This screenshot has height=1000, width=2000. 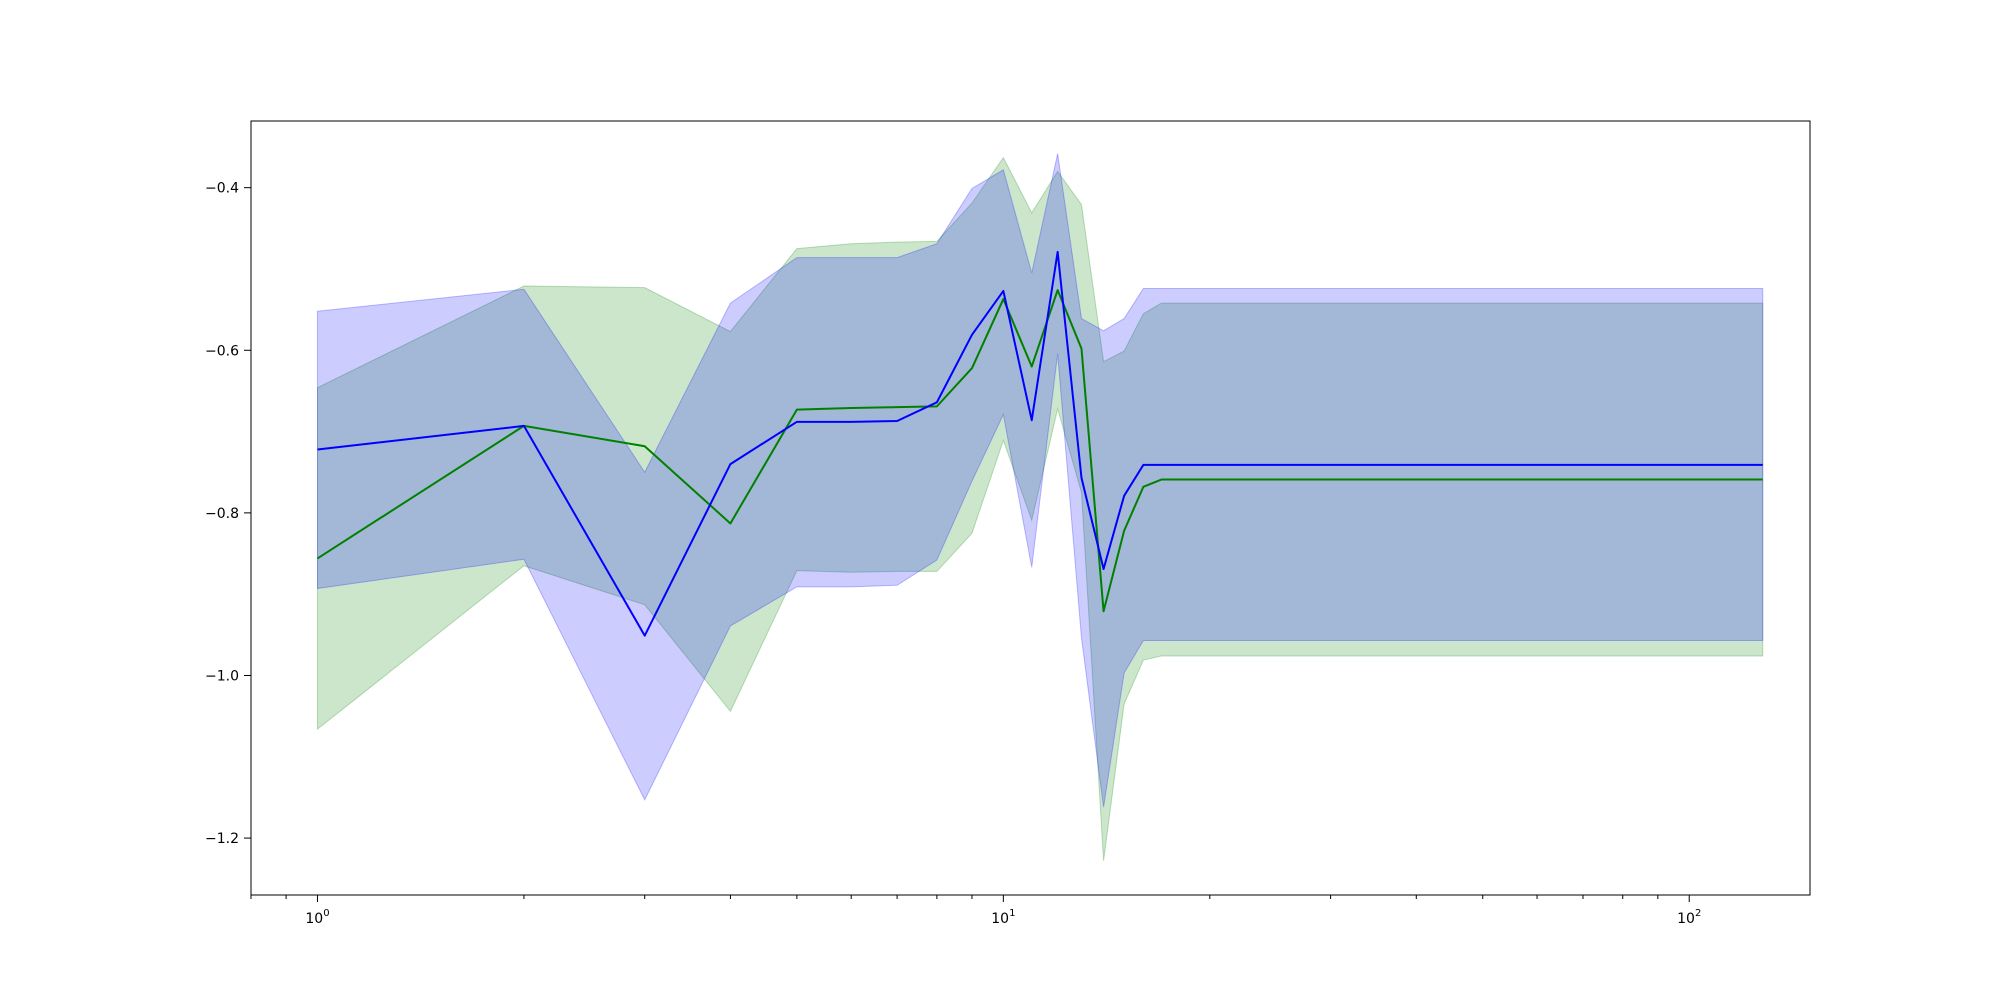 I want to click on y-tick-label: −0.4, so click(x=222, y=189).